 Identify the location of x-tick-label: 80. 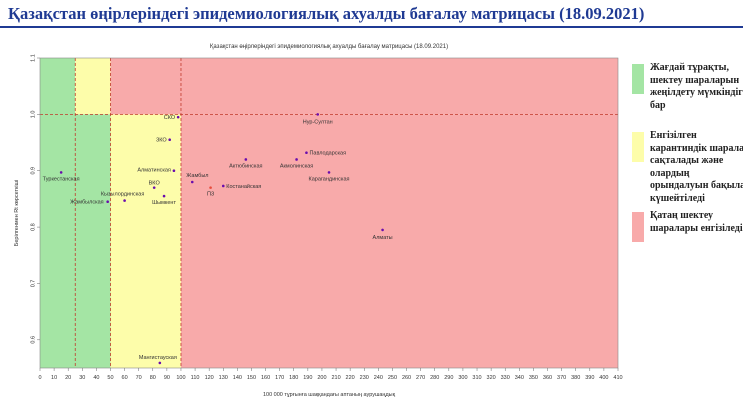
(153, 378).